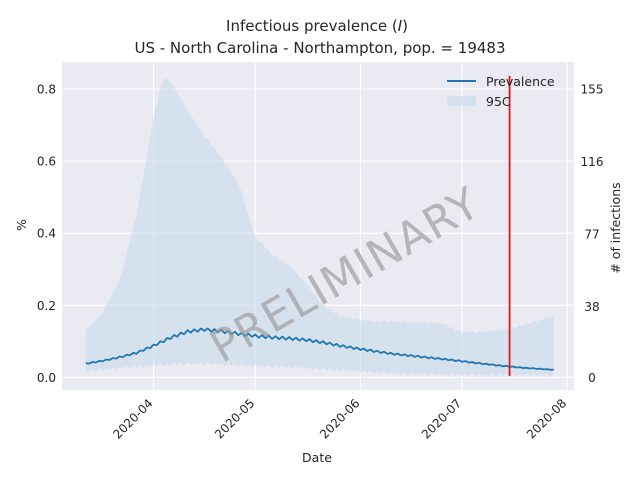 The height and width of the screenshot is (480, 640). What do you see at coordinates (520, 81) in the screenshot?
I see `legend-prevalence-label: Prevalence` at bounding box center [520, 81].